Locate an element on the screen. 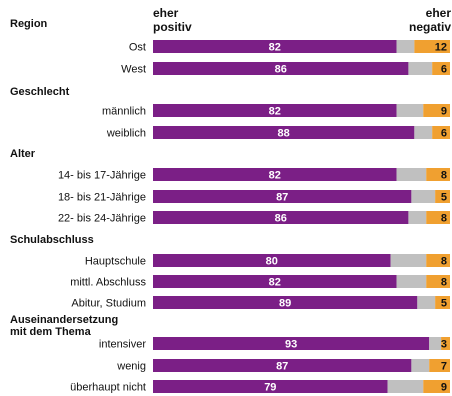  row-label: West is located at coordinates (133, 70).